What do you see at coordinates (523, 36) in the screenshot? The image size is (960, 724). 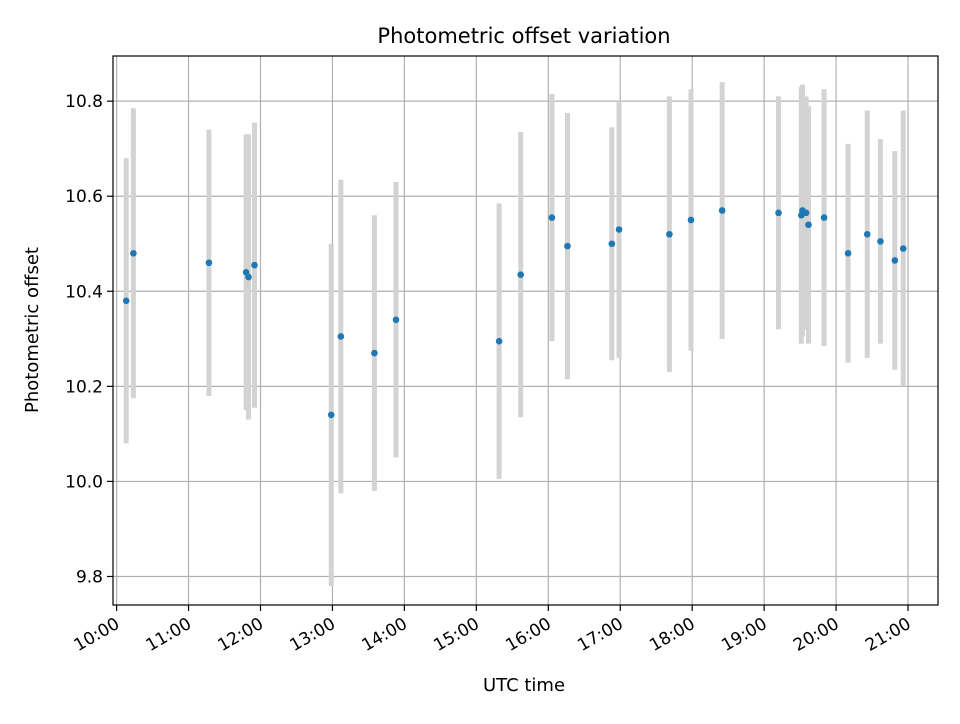 I see `chart-title: Photometric offset variation` at bounding box center [523, 36].